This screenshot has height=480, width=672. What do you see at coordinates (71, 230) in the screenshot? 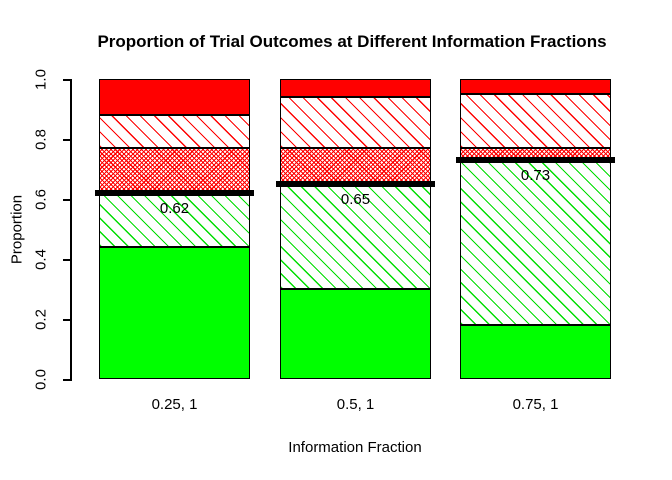
I see `y-axis-line` at bounding box center [71, 230].